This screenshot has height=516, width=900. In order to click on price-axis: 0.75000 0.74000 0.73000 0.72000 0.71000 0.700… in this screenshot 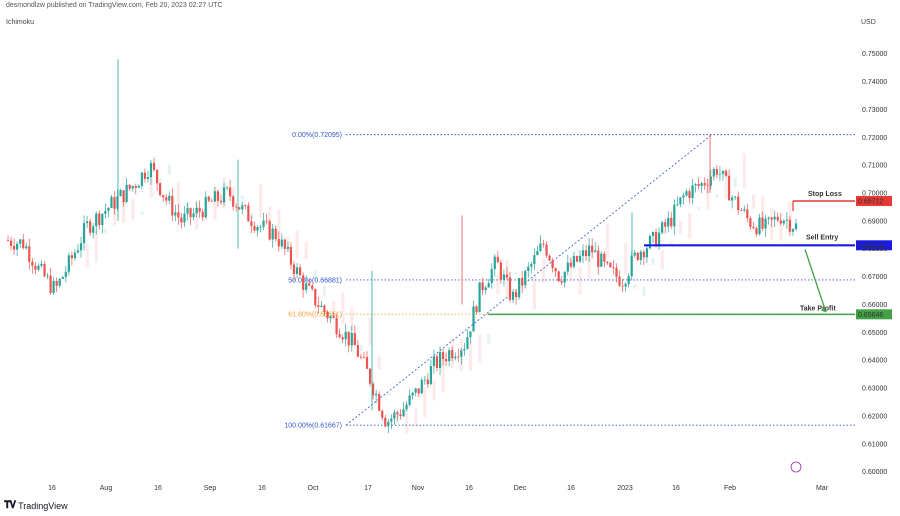, I will do `click(874, 263)`.